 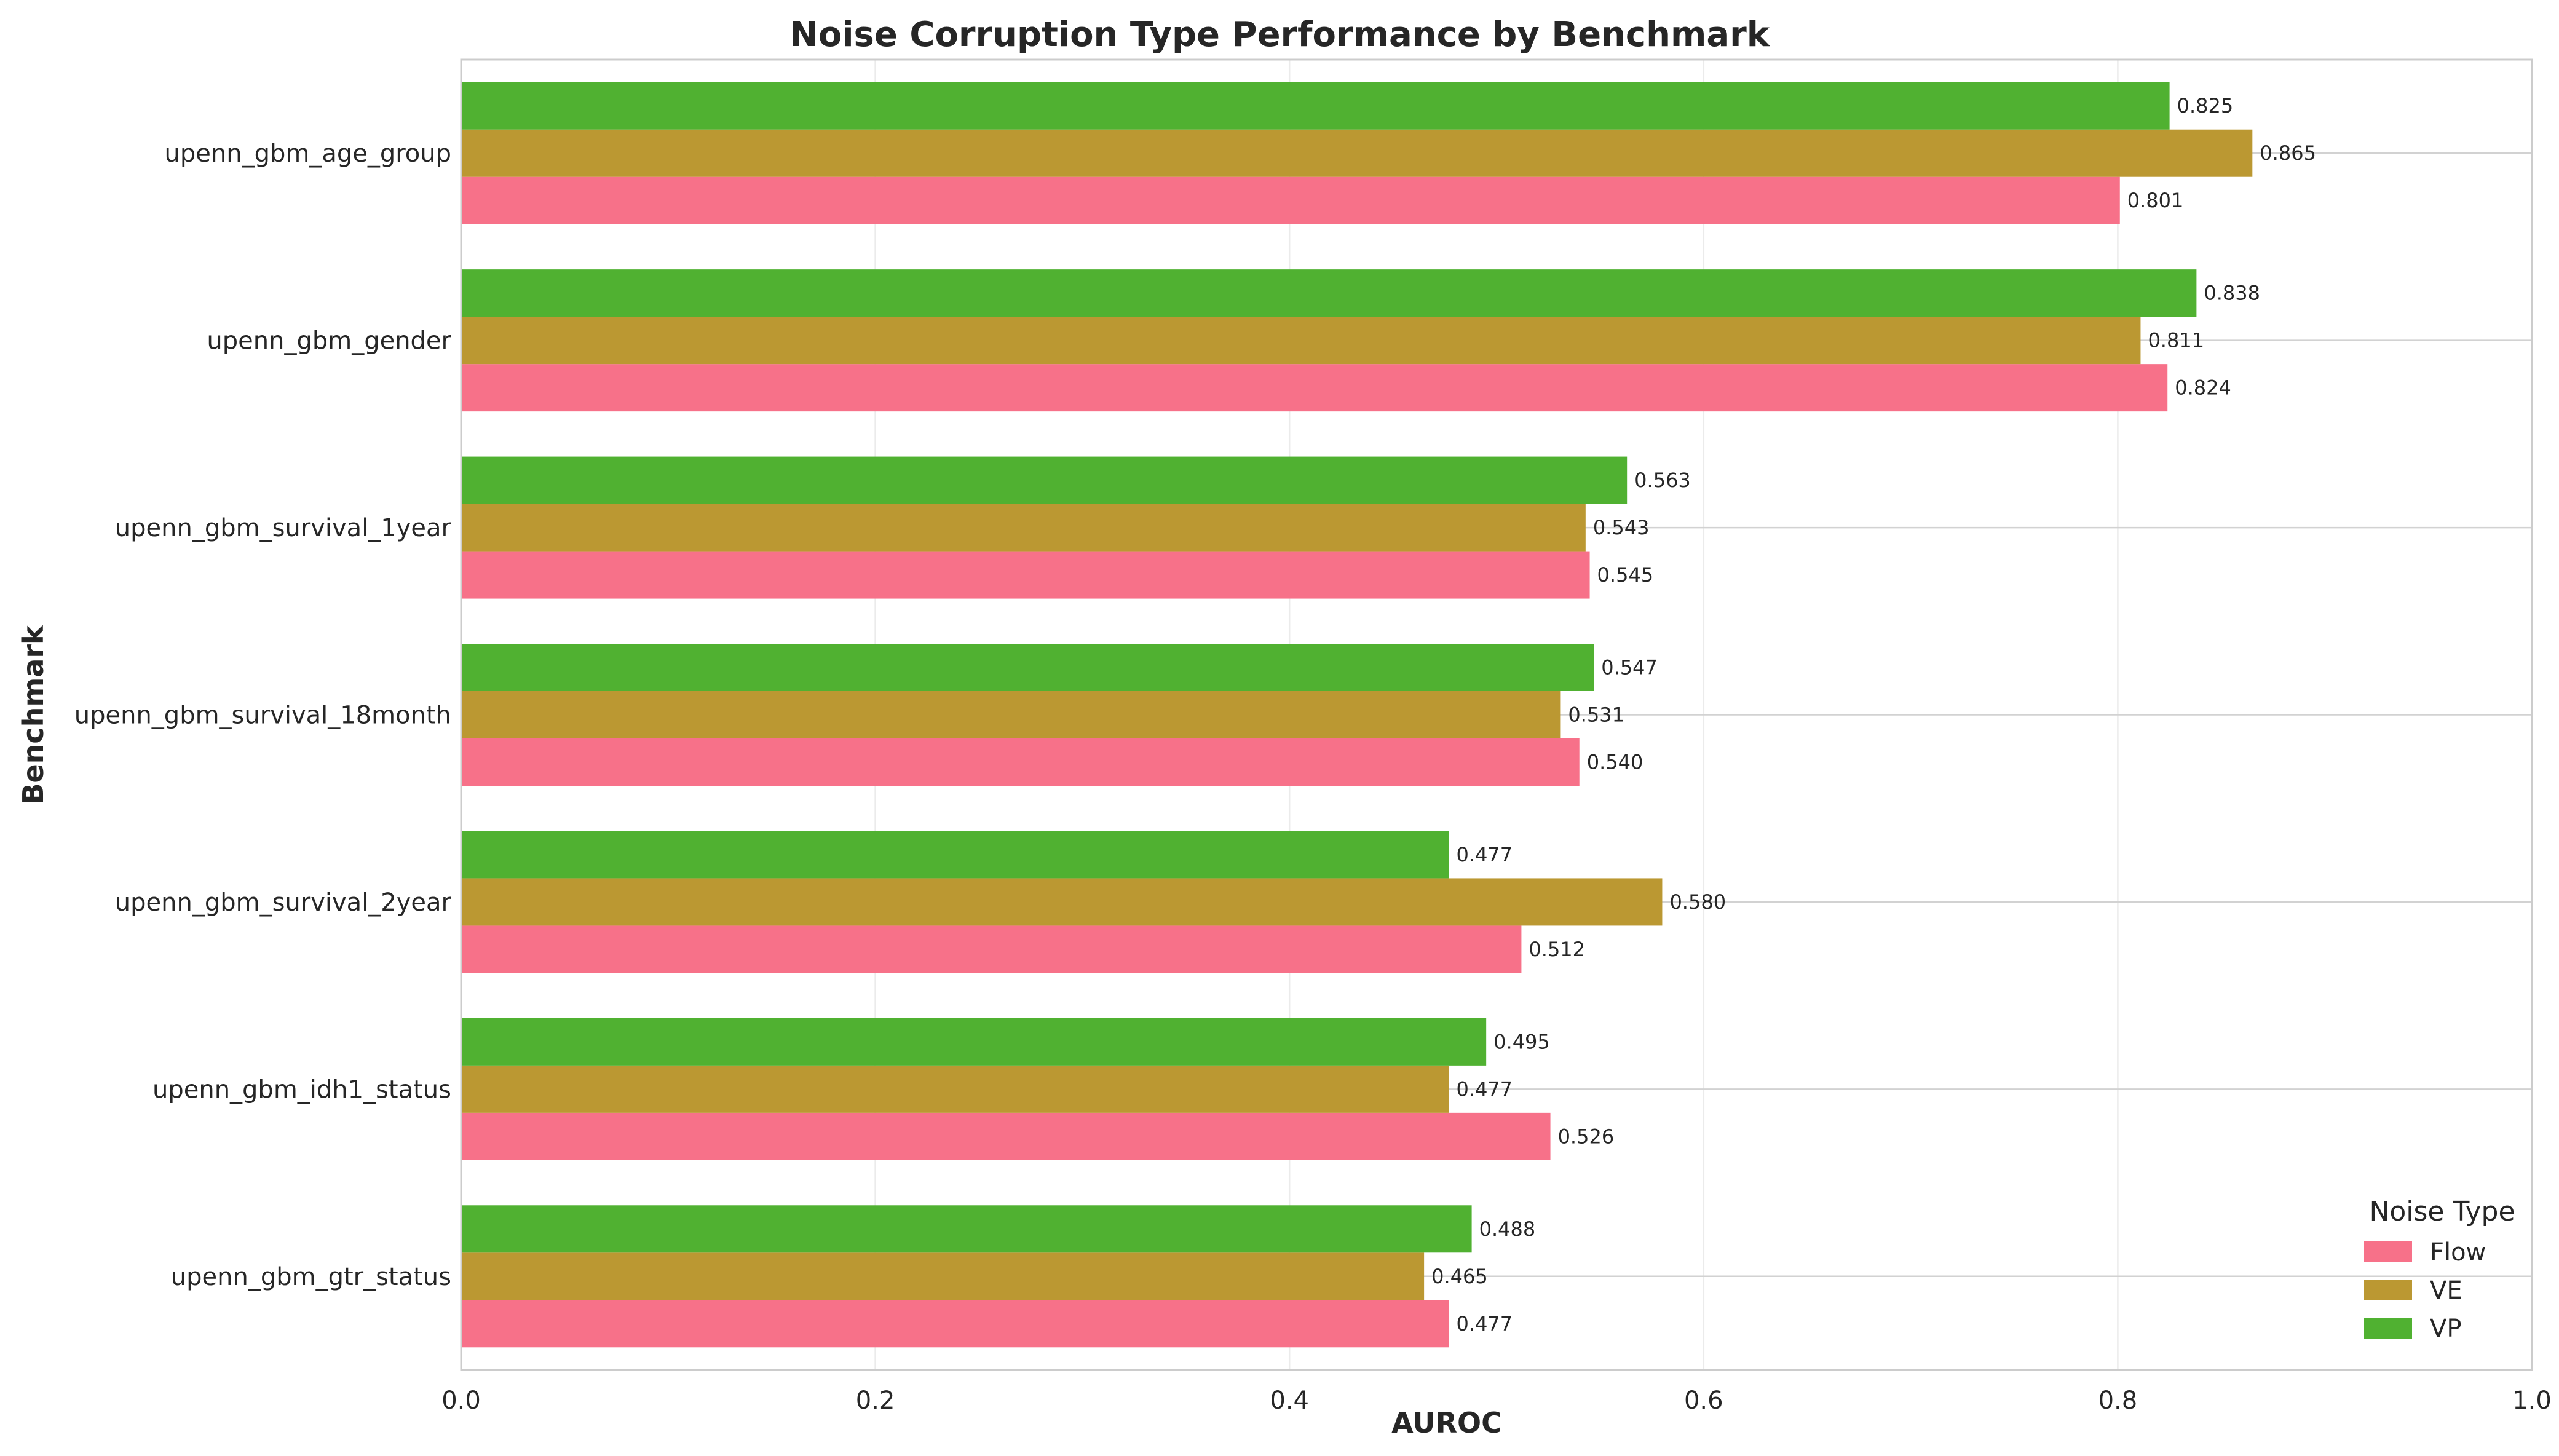 I want to click on data-label: 0.801, so click(x=2155, y=200).